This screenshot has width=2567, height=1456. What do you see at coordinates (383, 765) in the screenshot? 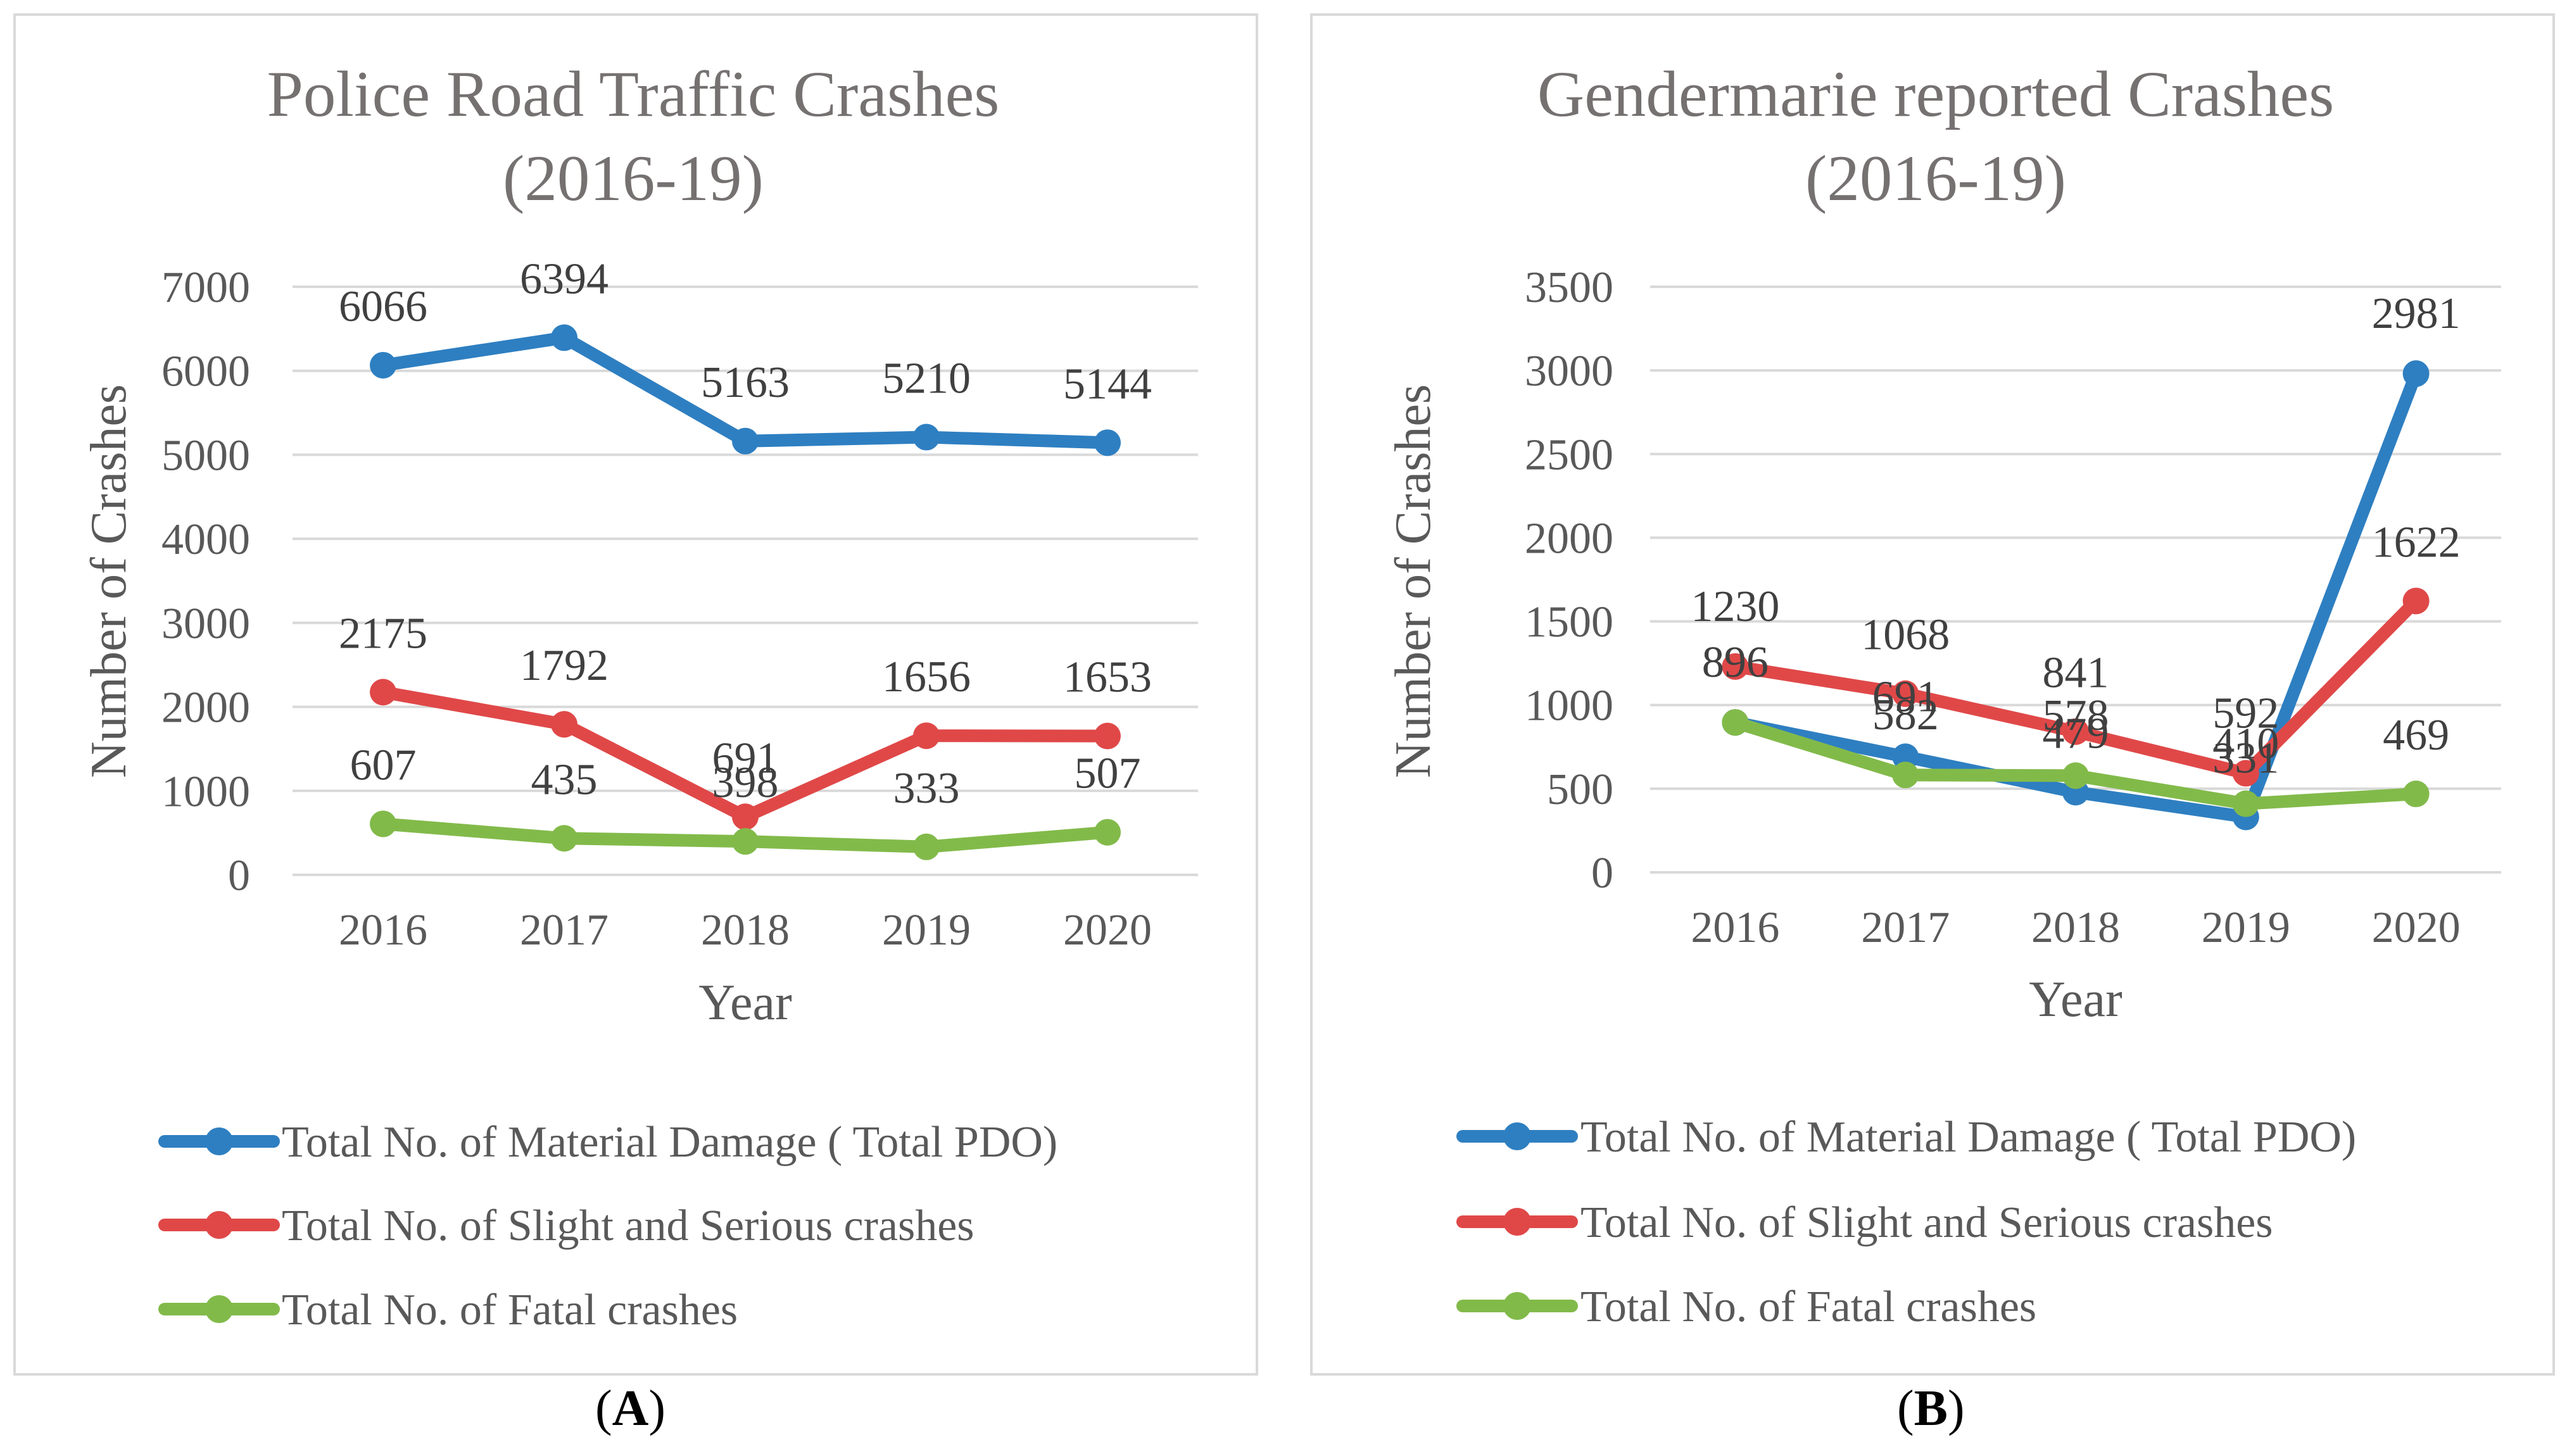
I see `data-label: 607` at bounding box center [383, 765].